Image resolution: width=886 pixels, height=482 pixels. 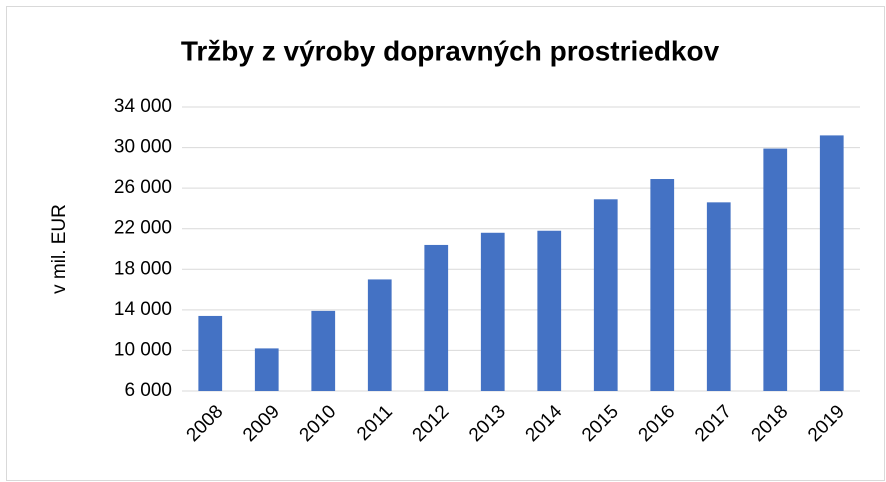 What do you see at coordinates (143, 268) in the screenshot?
I see `y-tick-label: 18 000` at bounding box center [143, 268].